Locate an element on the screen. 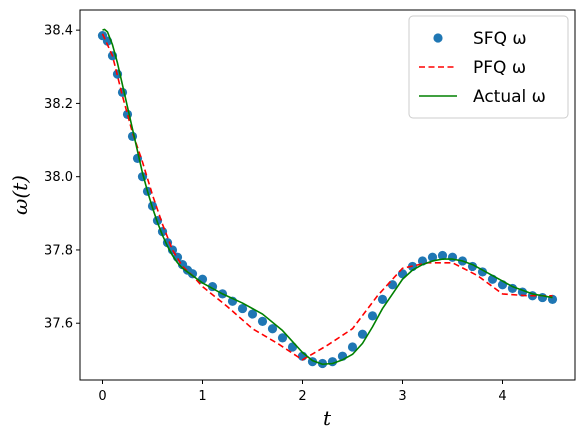 The height and width of the screenshot is (438, 585). legend-marker is located at coordinates (438, 38).